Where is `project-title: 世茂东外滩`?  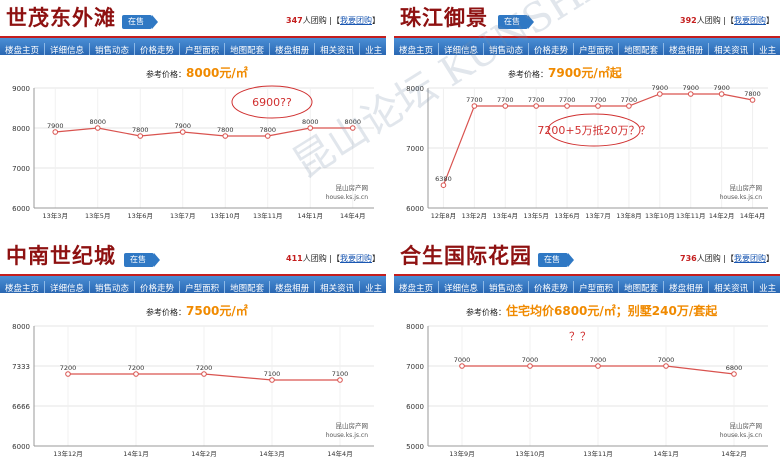 project-title: 世茂东外滩 is located at coordinates (61, 17).